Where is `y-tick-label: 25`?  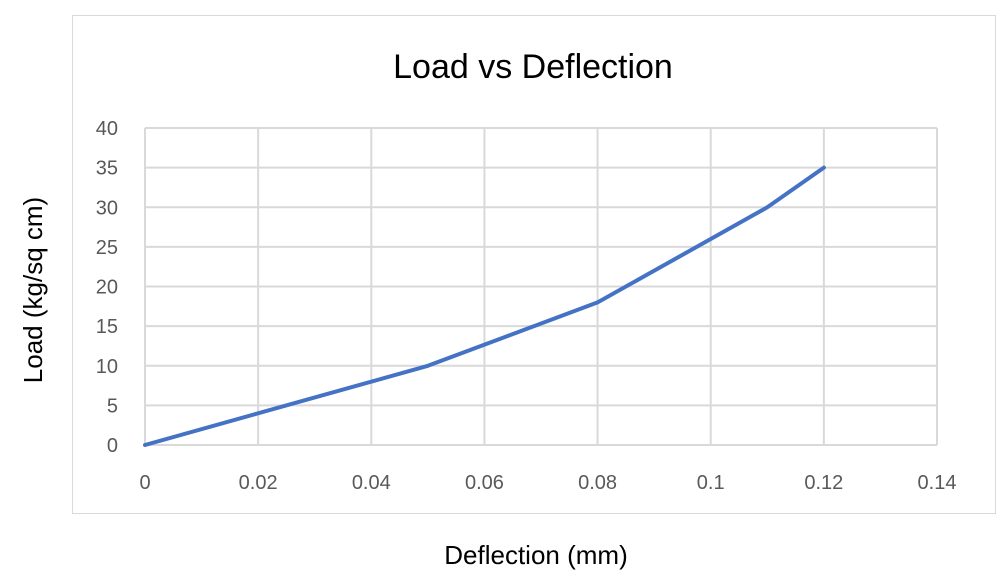 y-tick-label: 25 is located at coordinates (107, 248).